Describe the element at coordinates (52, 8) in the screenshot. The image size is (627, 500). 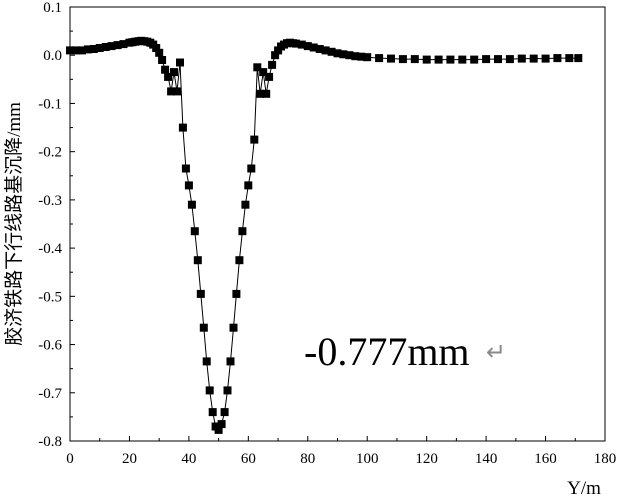
I see `y-tick-label: 0.1` at that location.